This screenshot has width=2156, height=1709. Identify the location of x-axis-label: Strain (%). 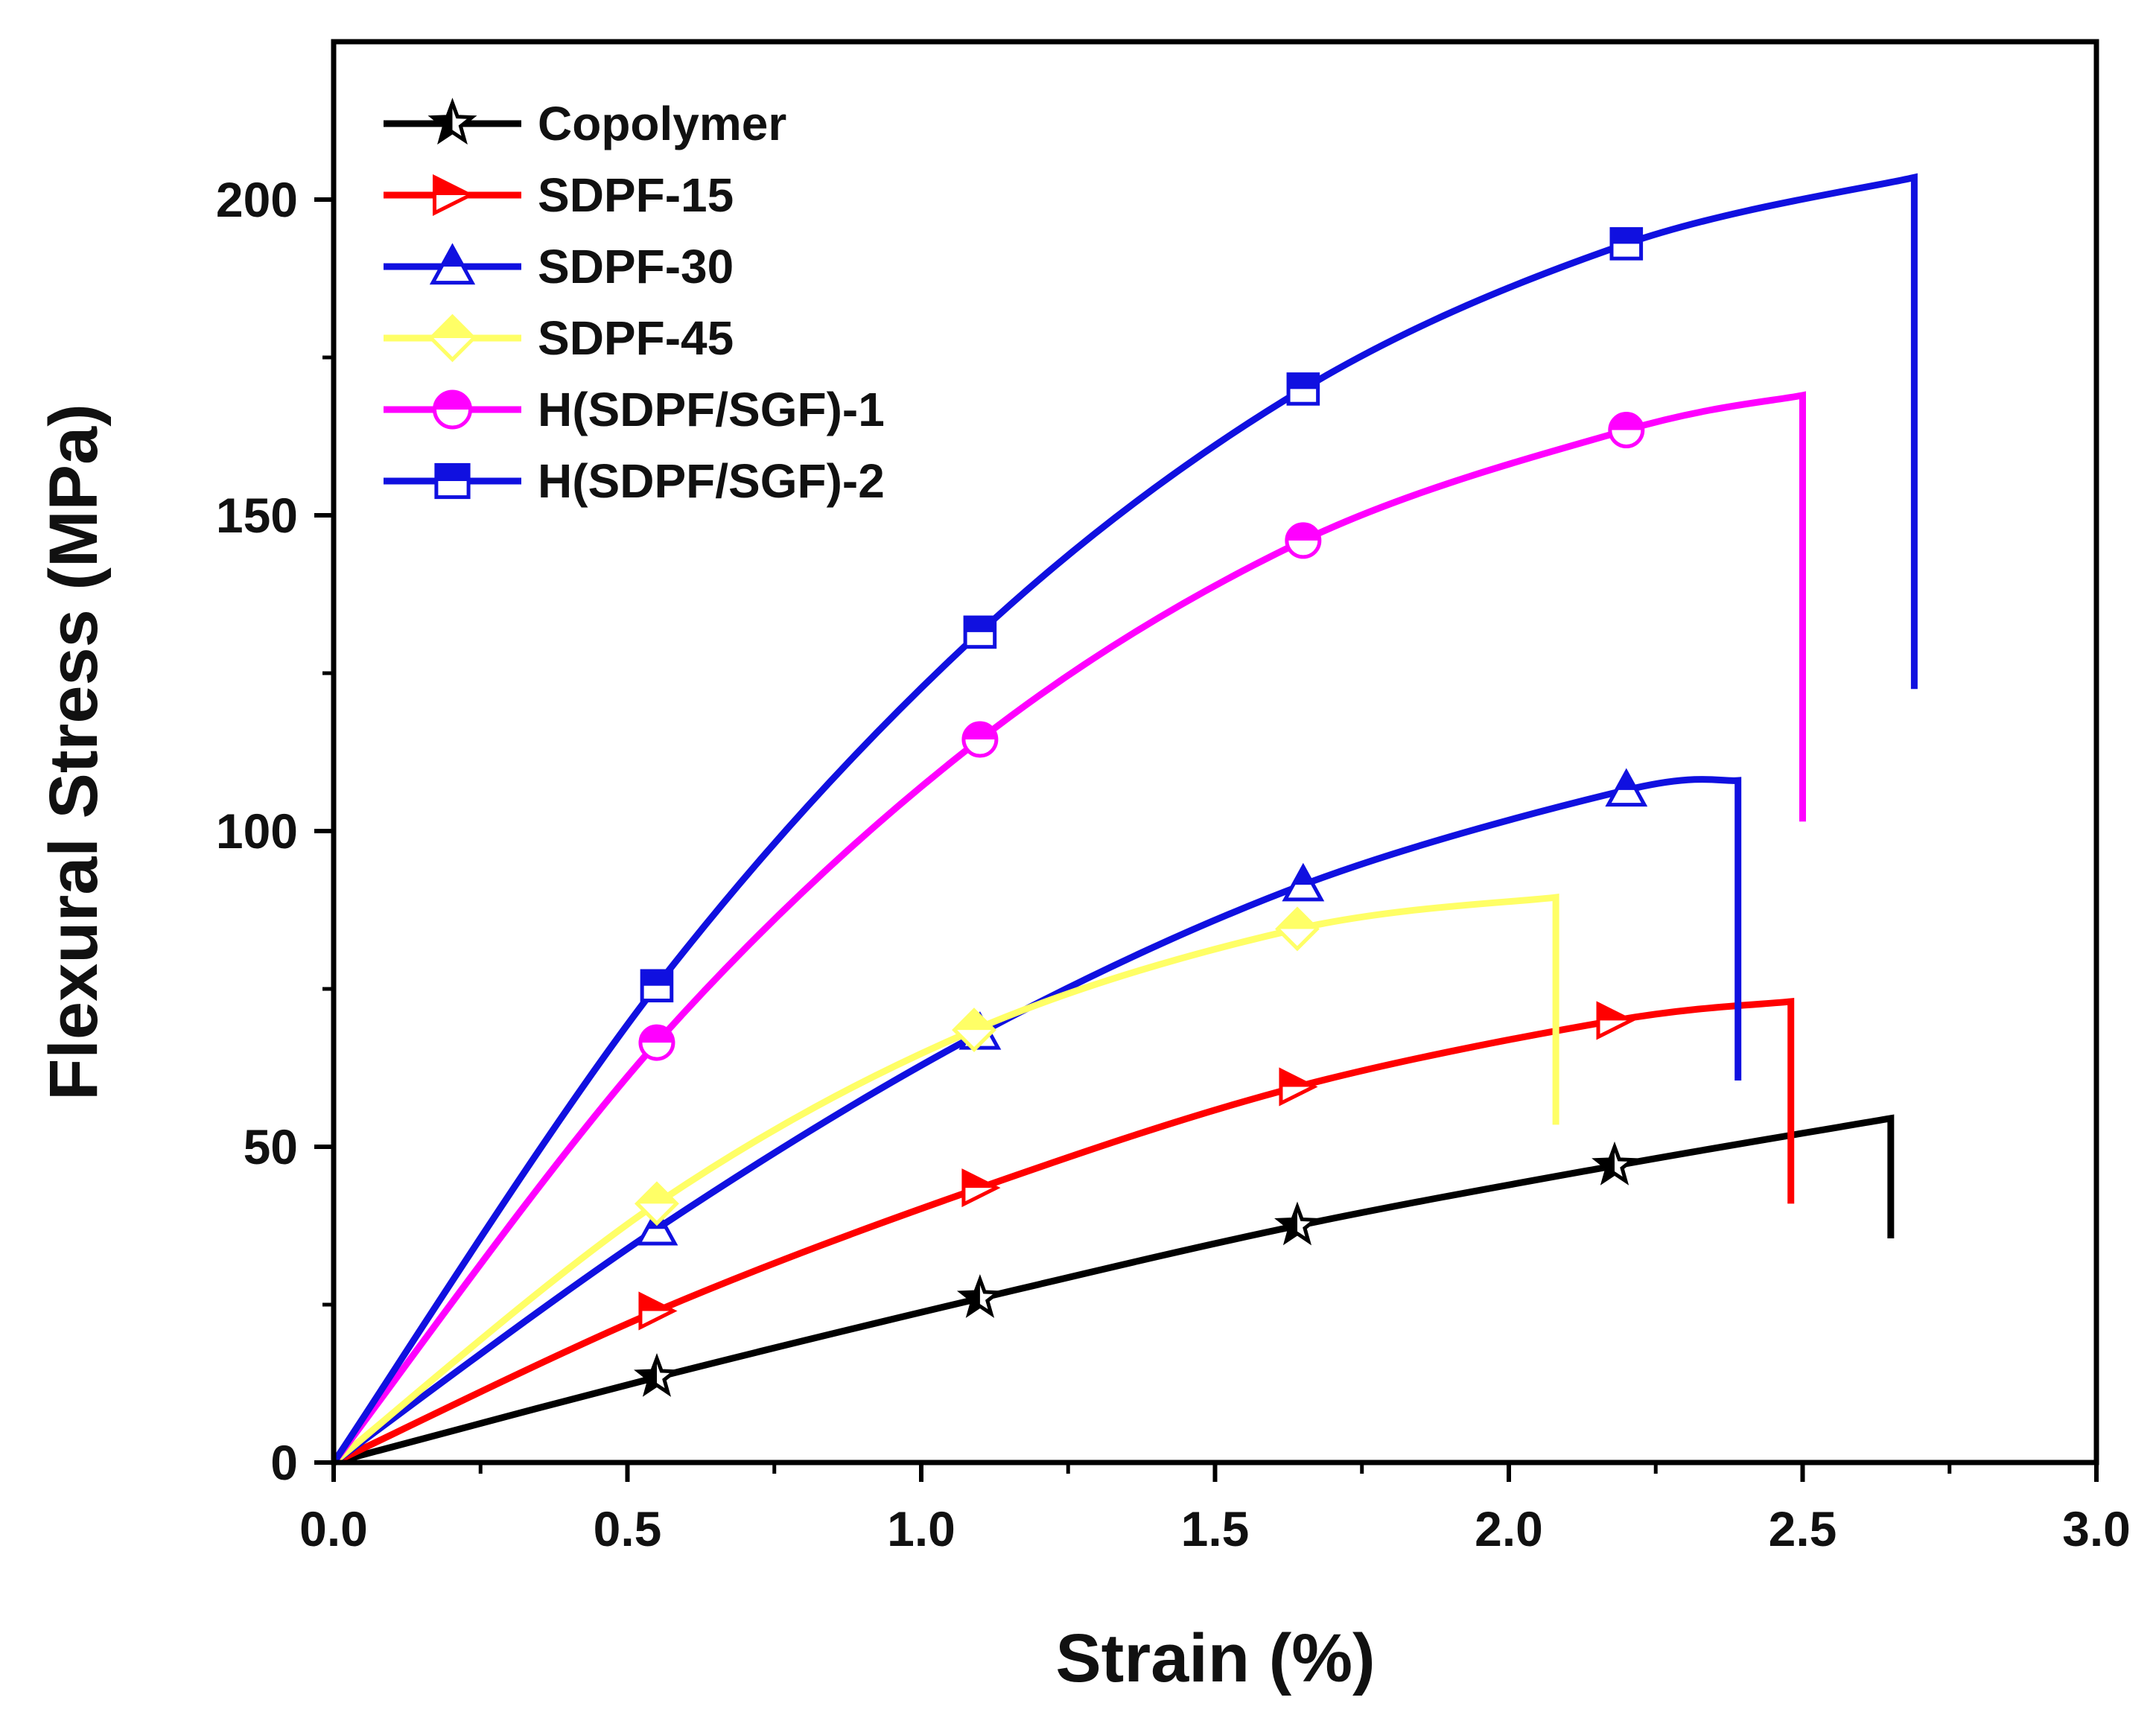
(1215, 1658).